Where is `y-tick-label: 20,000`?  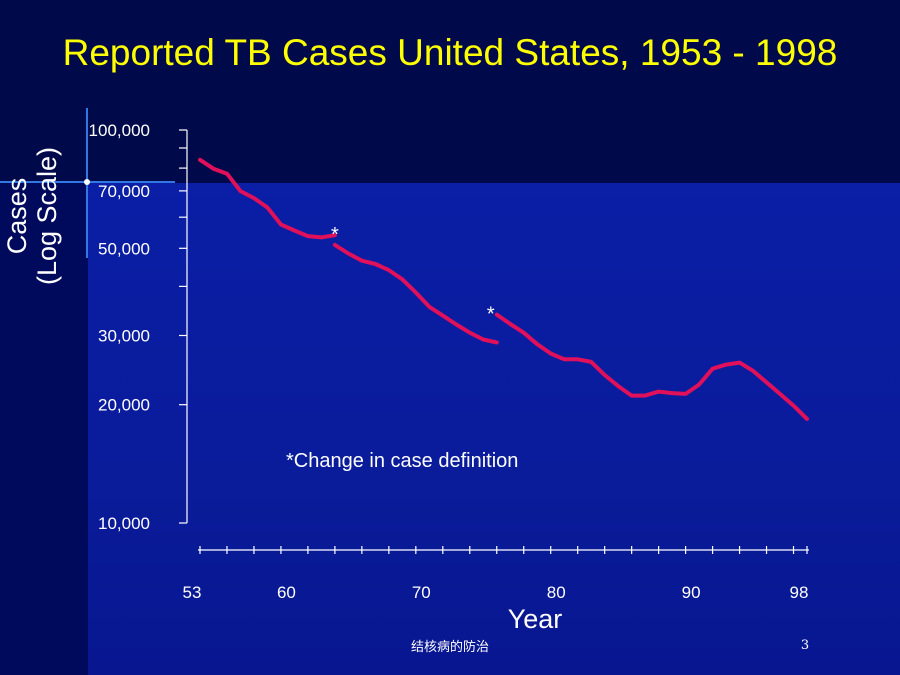
y-tick-label: 20,000 is located at coordinates (124, 405).